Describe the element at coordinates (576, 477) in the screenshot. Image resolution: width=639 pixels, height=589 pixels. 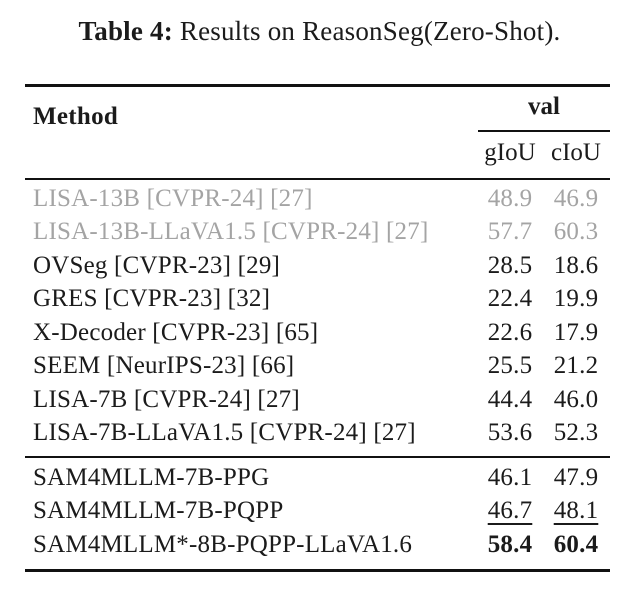
I see `ciou-cell: 47.9` at that location.